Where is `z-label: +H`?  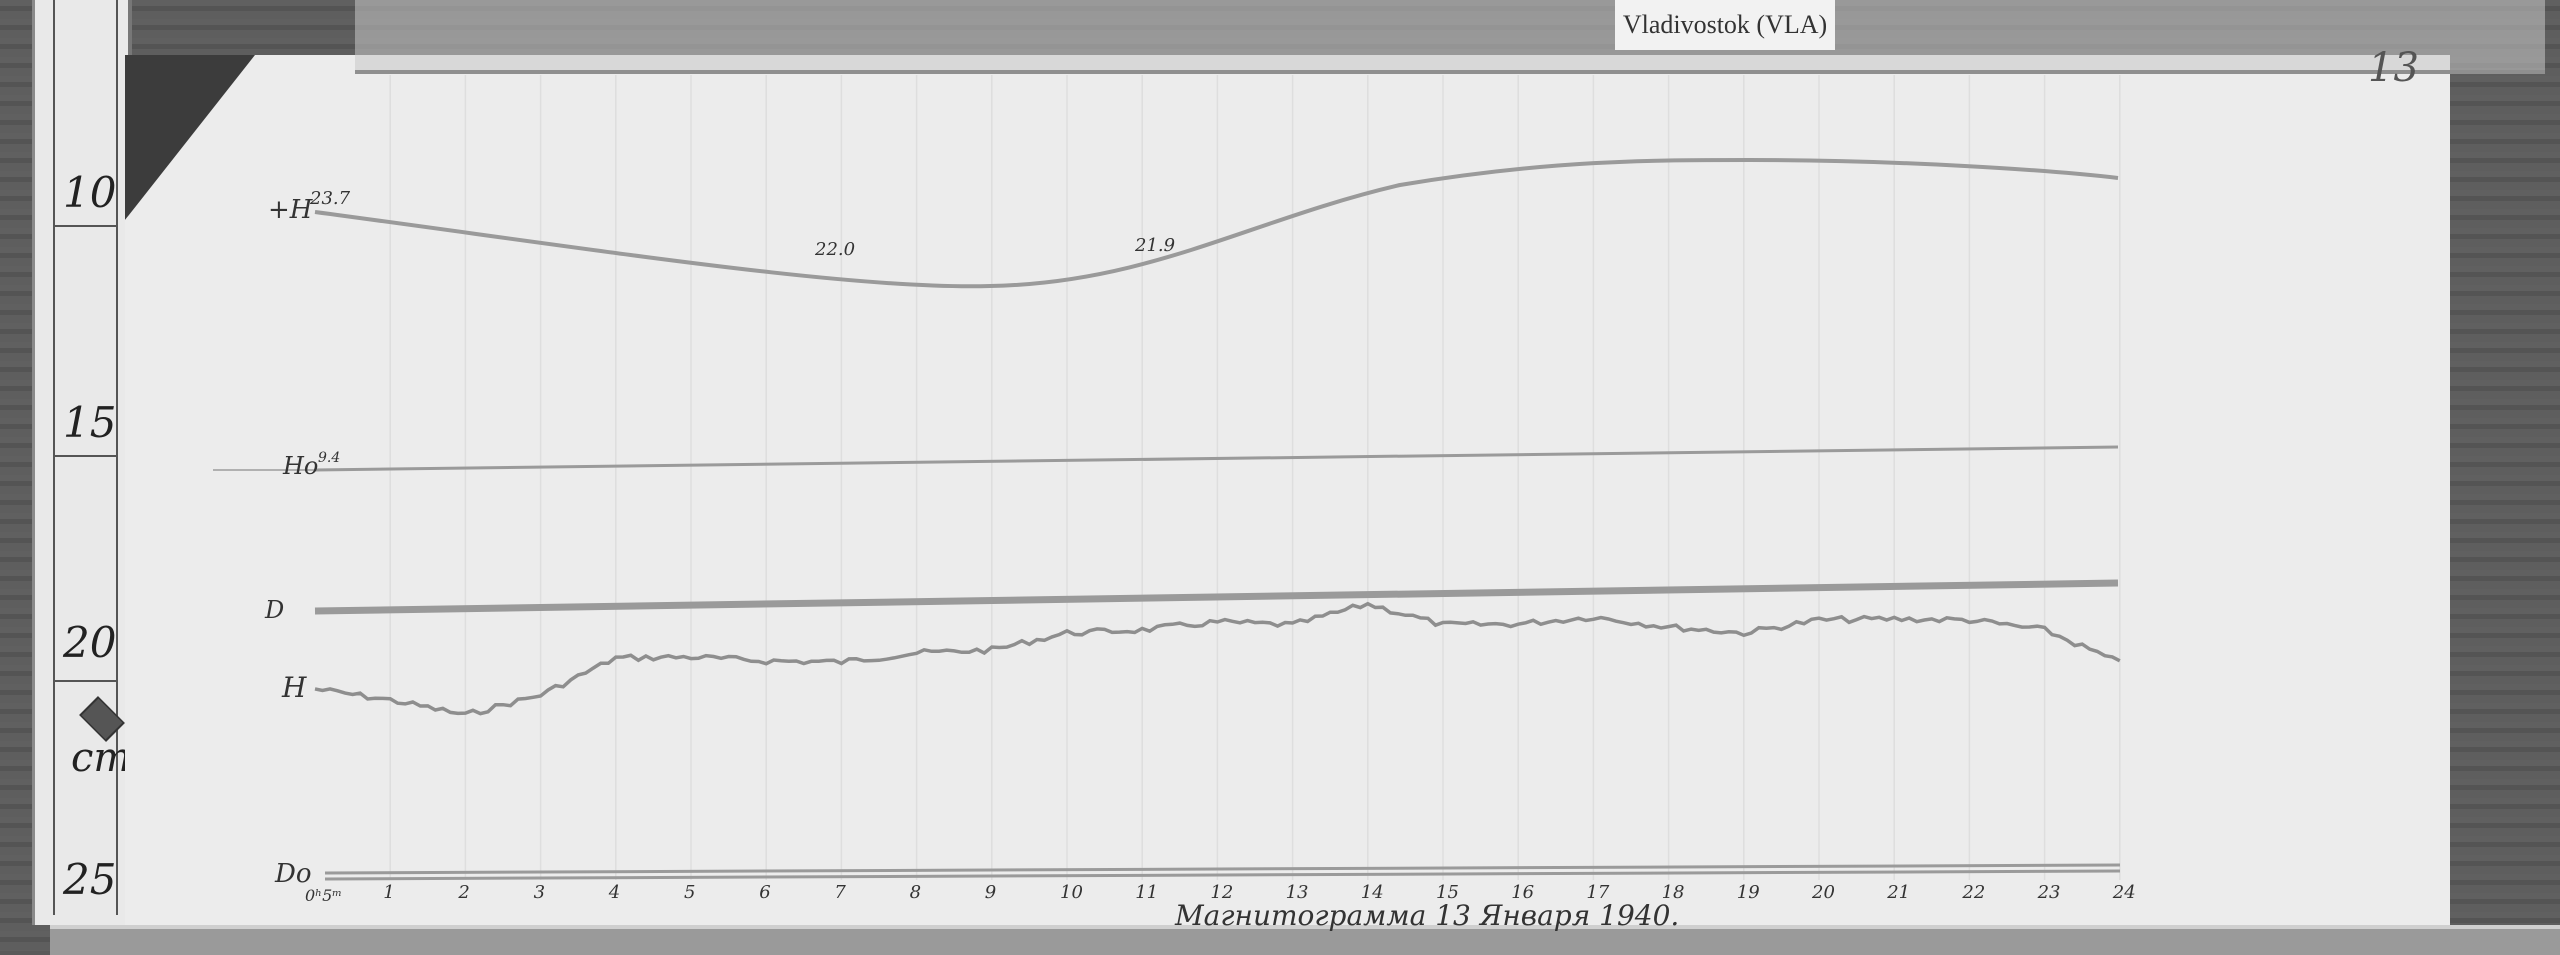 z-label: +H is located at coordinates (291, 210).